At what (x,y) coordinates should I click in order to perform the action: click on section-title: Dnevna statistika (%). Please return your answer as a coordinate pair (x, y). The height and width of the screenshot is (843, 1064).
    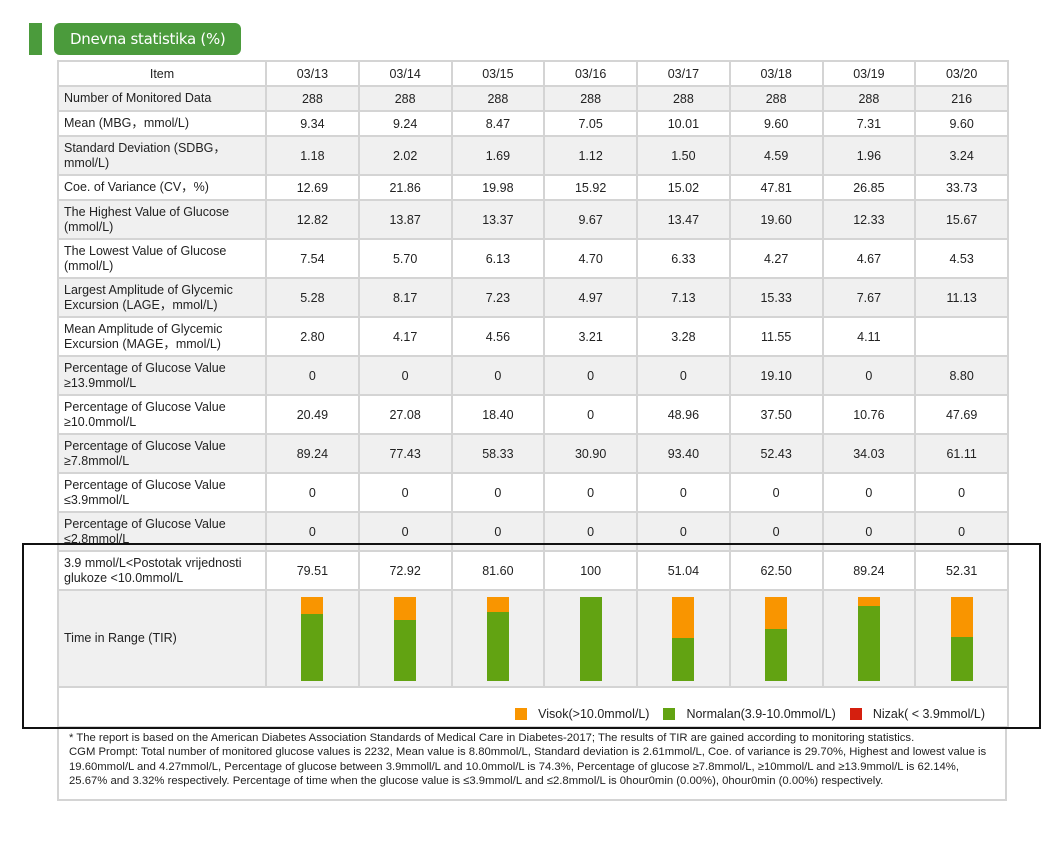
    Looking at the image, I should click on (148, 39).